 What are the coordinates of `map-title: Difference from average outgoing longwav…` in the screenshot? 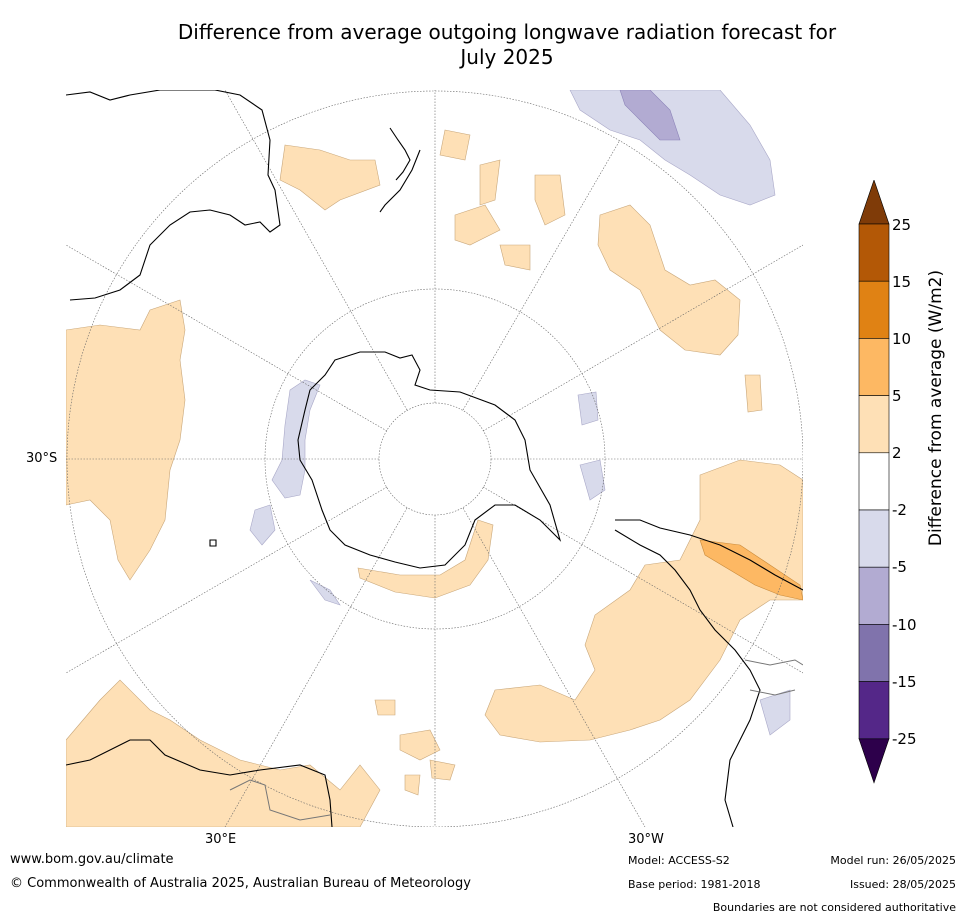 It's located at (507, 45).